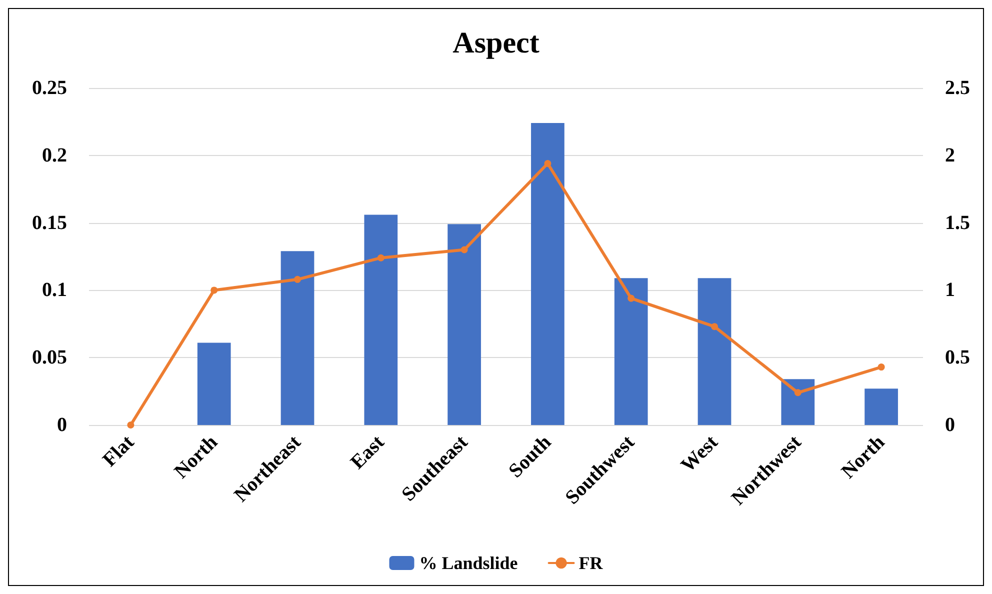  I want to click on chart-title: Aspect, so click(496, 43).